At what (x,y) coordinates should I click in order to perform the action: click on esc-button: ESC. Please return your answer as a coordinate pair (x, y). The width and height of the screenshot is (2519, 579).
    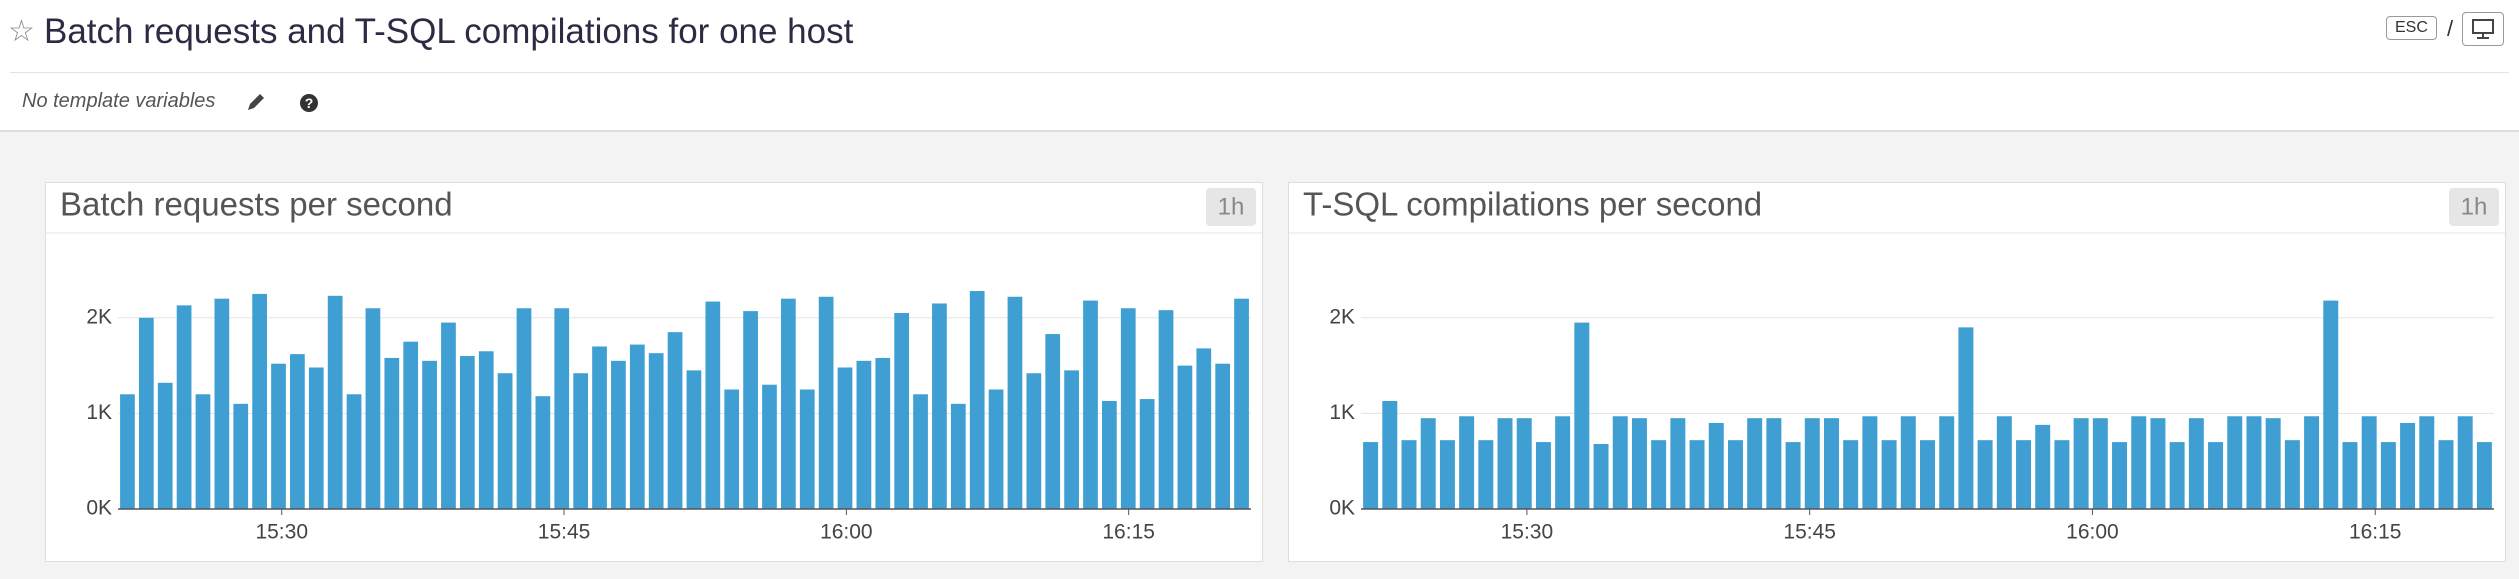
    Looking at the image, I should click on (2411, 28).